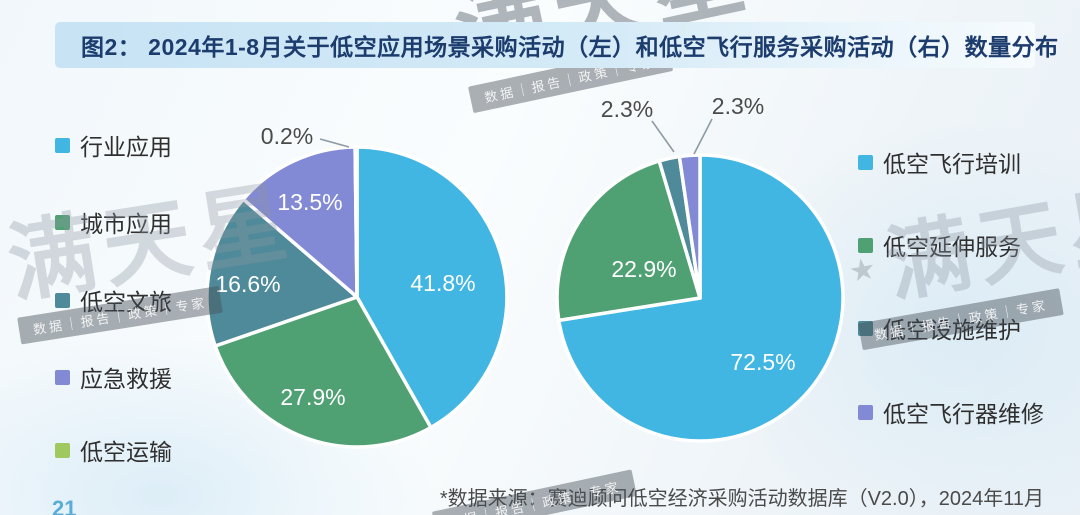 This screenshot has height=515, width=1080. What do you see at coordinates (300, 222) in the screenshot?
I see `pie-left-slice-emergency` at bounding box center [300, 222].